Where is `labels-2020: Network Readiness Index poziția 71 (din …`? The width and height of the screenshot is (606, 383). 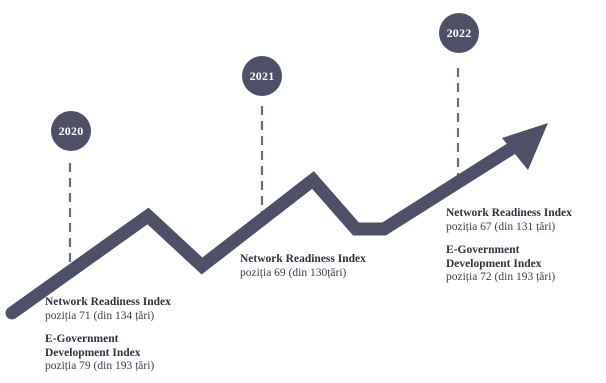
labels-2020: Network Readiness Index poziția 71 (din … is located at coordinates (108, 335).